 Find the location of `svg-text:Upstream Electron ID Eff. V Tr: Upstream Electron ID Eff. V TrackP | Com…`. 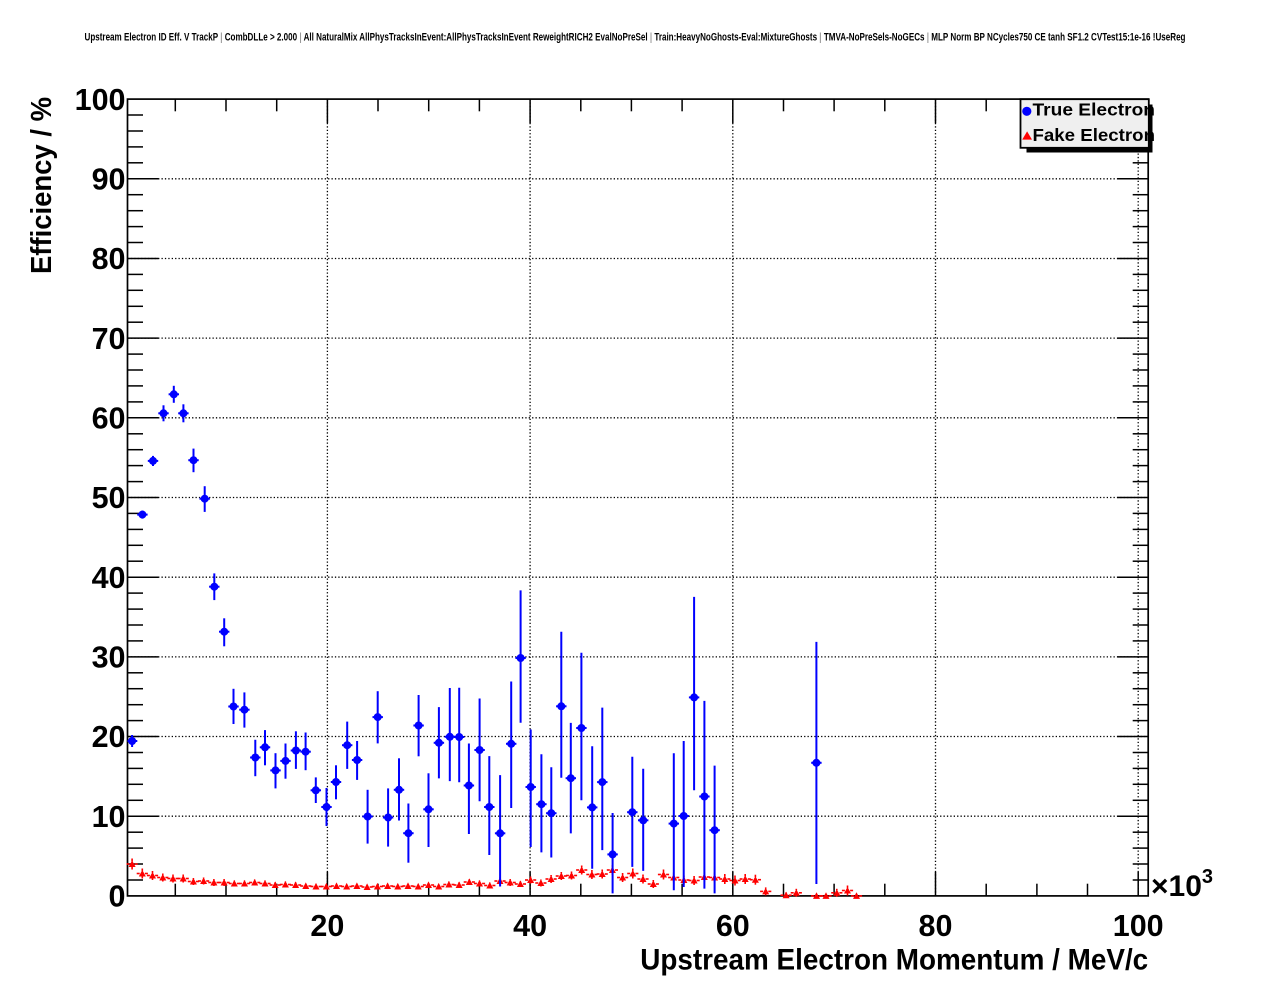

svg-text:Upstream Electron ID Eff. V Tr: Upstream Electron ID Eff. V TrackP | Com… is located at coordinates (635, 38).